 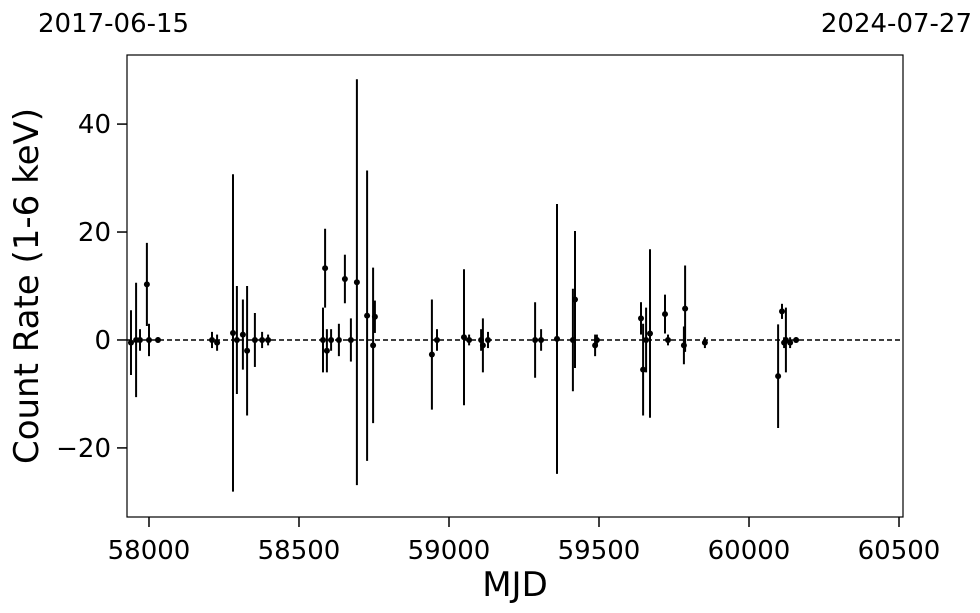 I want to click on y-tick-label: −20, so click(x=83, y=449).